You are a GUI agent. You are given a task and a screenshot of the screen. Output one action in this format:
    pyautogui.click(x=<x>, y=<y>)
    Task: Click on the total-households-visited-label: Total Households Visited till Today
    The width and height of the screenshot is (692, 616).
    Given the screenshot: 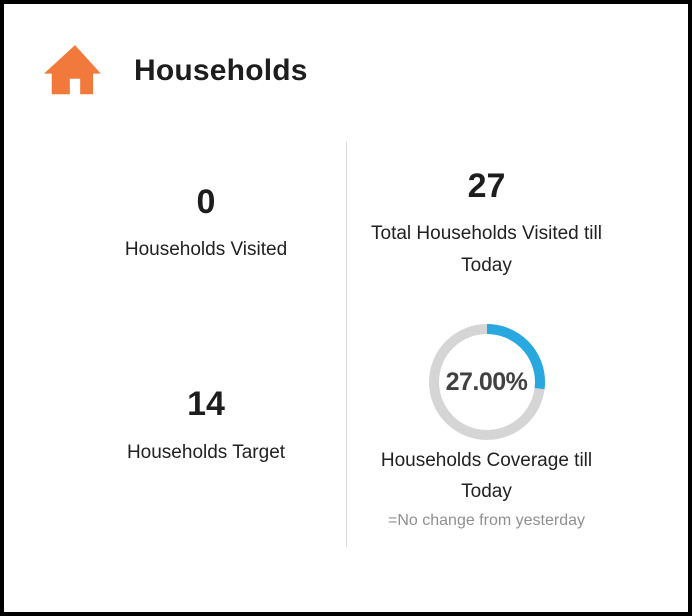 What is the action you would take?
    pyautogui.click(x=486, y=249)
    